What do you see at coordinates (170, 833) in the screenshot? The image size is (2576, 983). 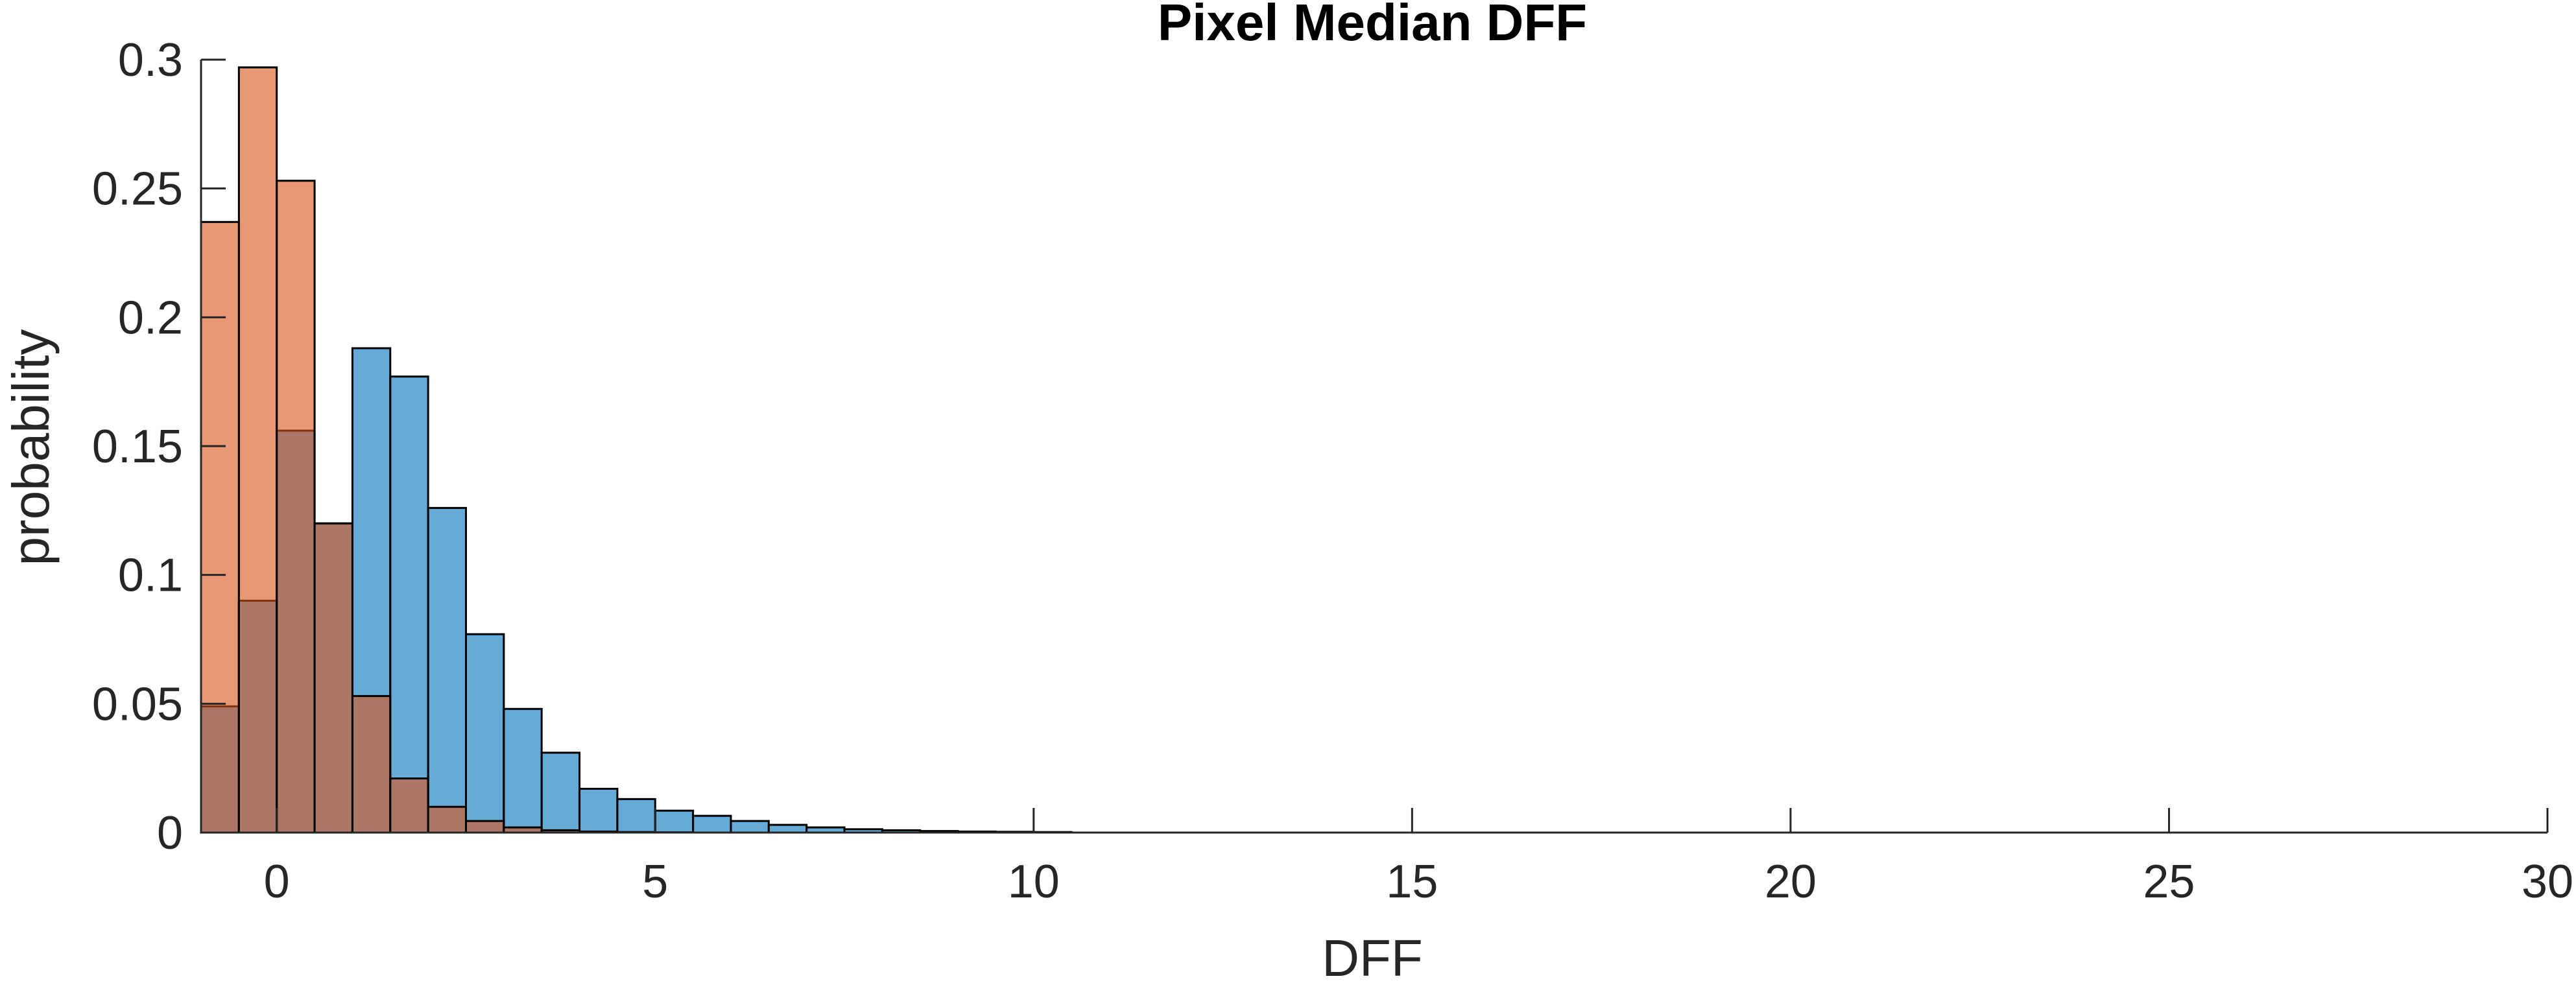 I see `y-tick-label: 0` at bounding box center [170, 833].